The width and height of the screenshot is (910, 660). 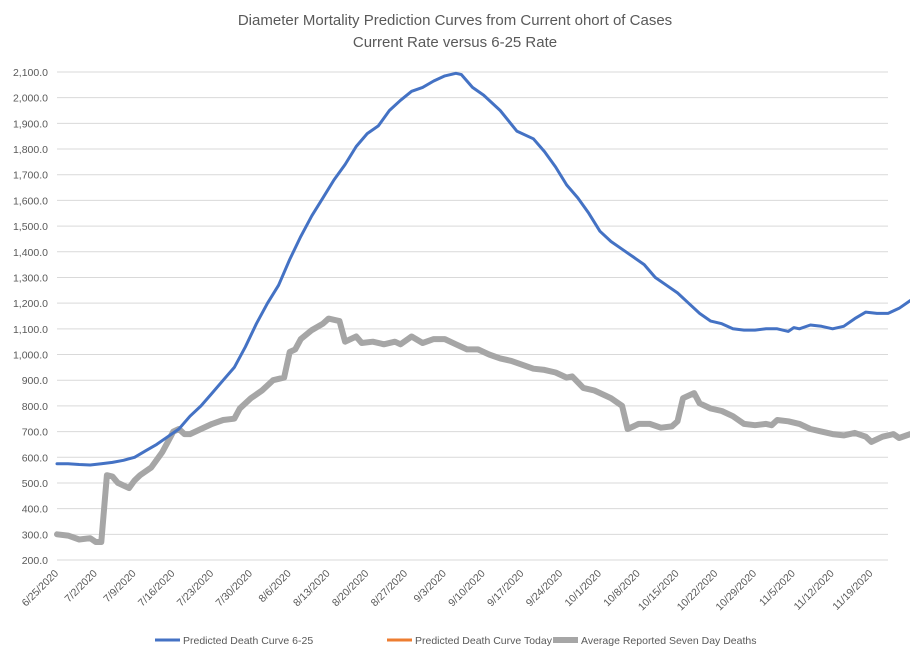 I want to click on y-tick-label: 1,500.0, so click(x=30, y=227).